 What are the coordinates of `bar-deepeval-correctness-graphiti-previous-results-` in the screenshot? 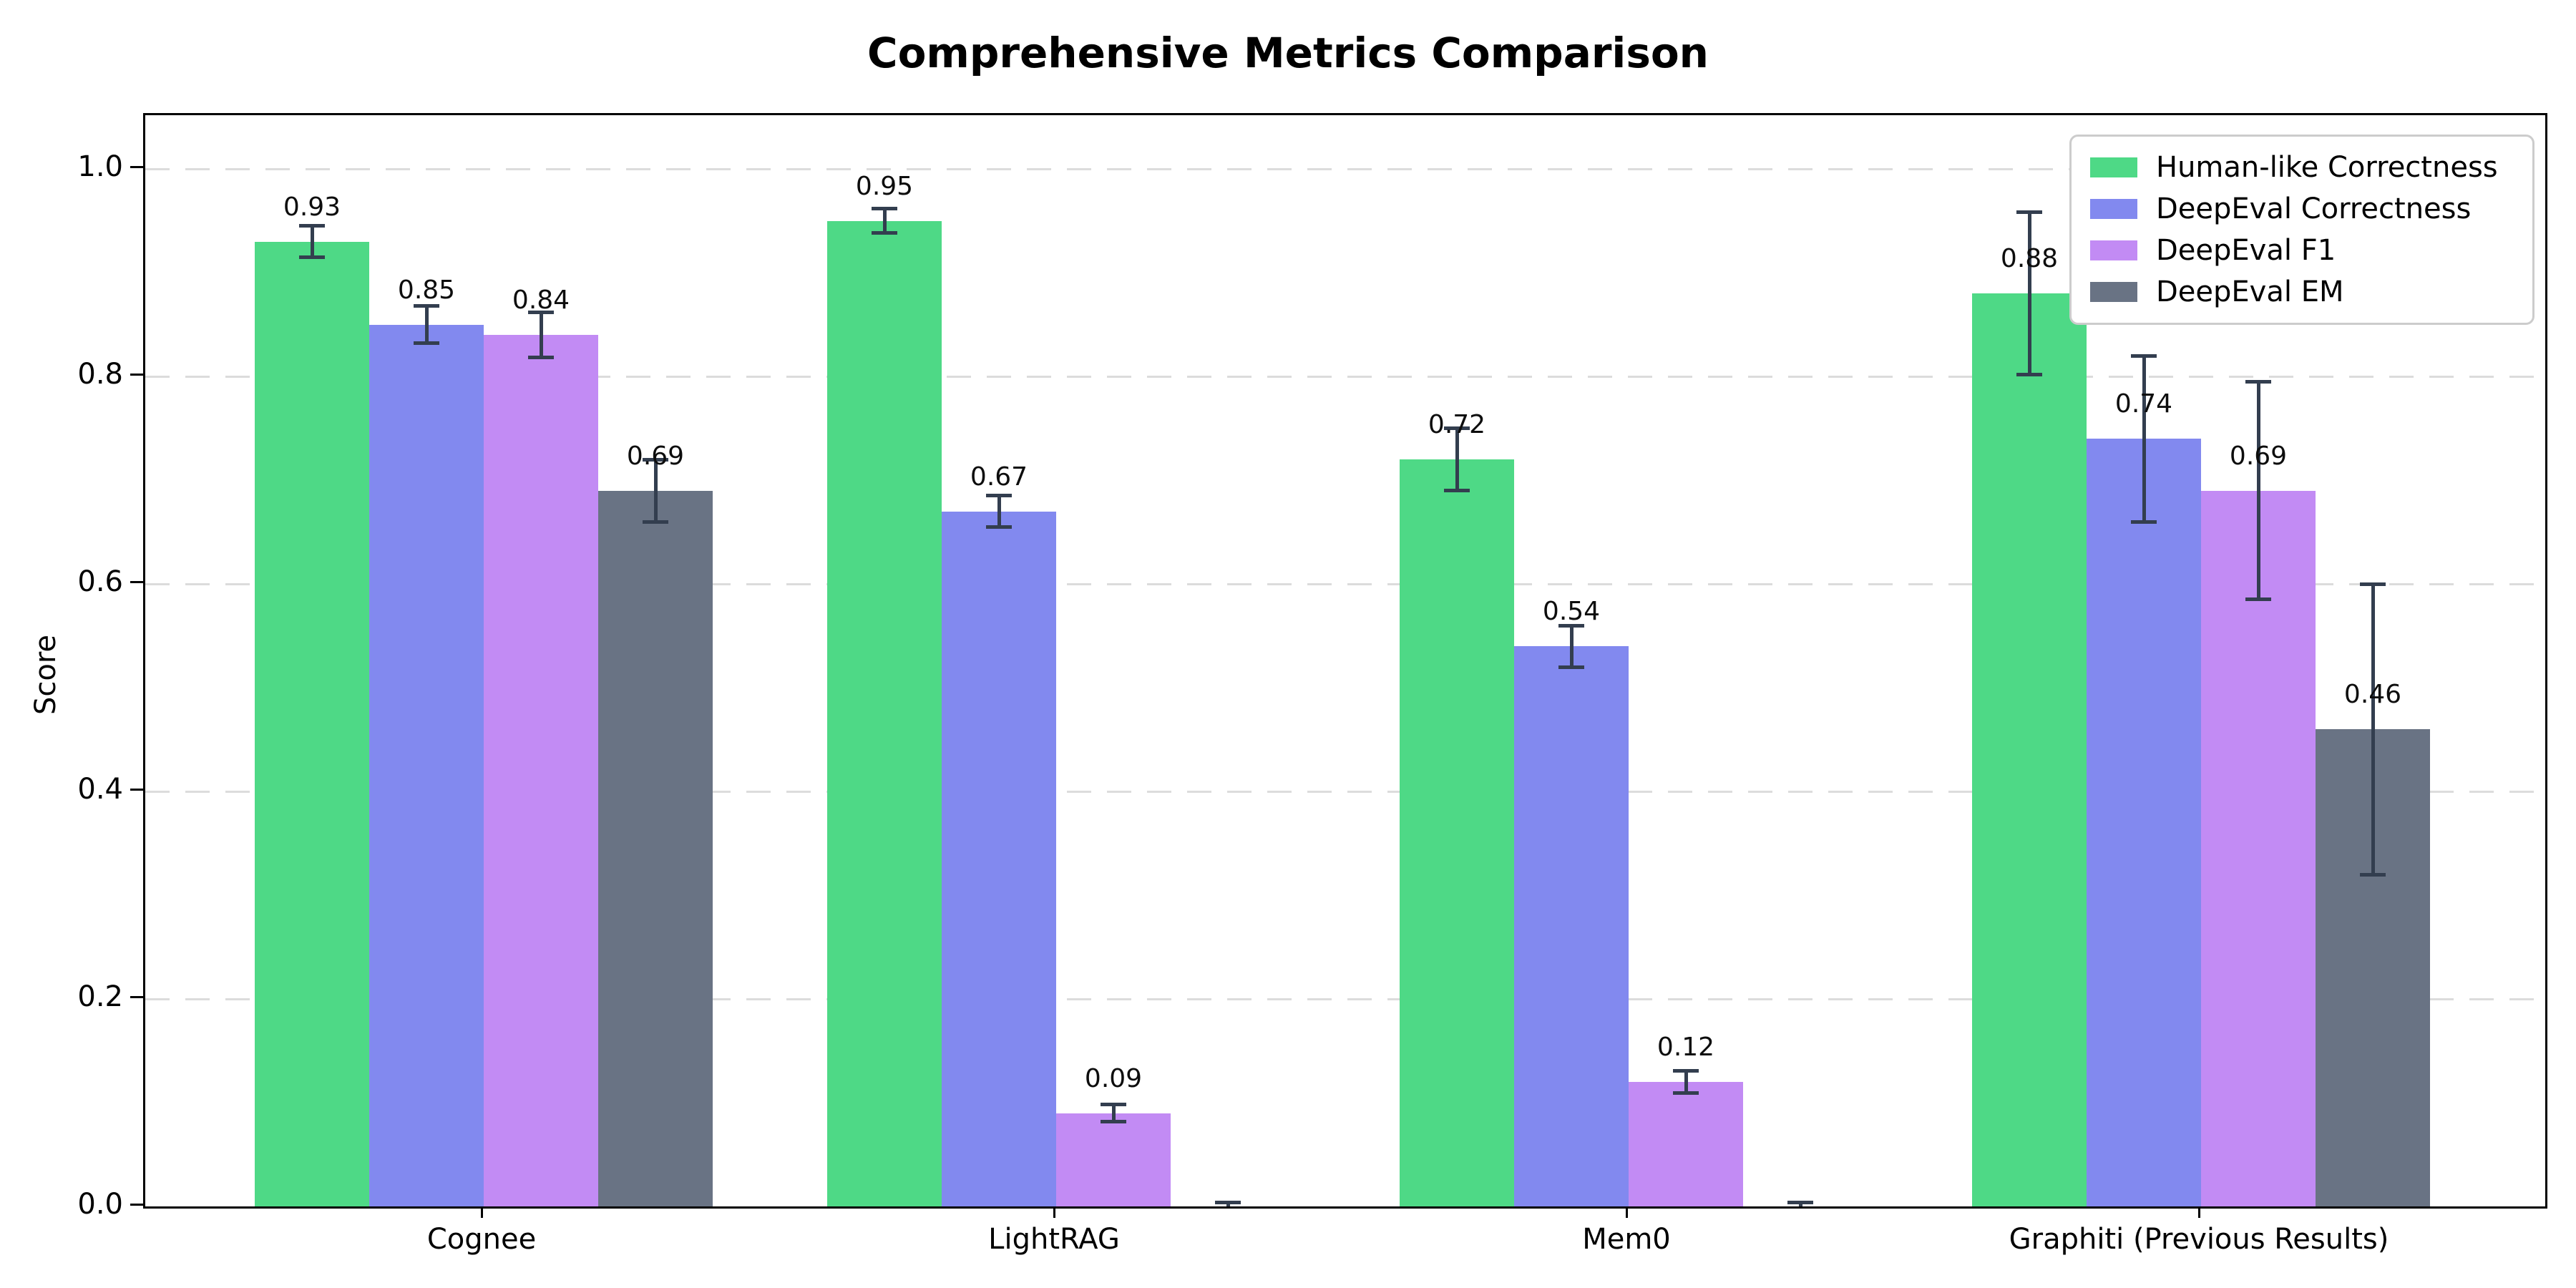 It's located at (2144, 822).